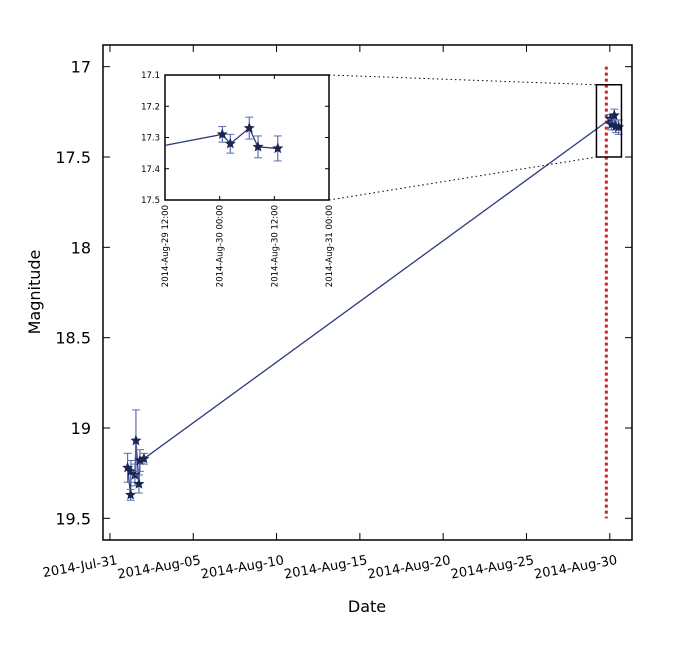  I want to click on inset-y-tick-label: 17.5, so click(150, 201).